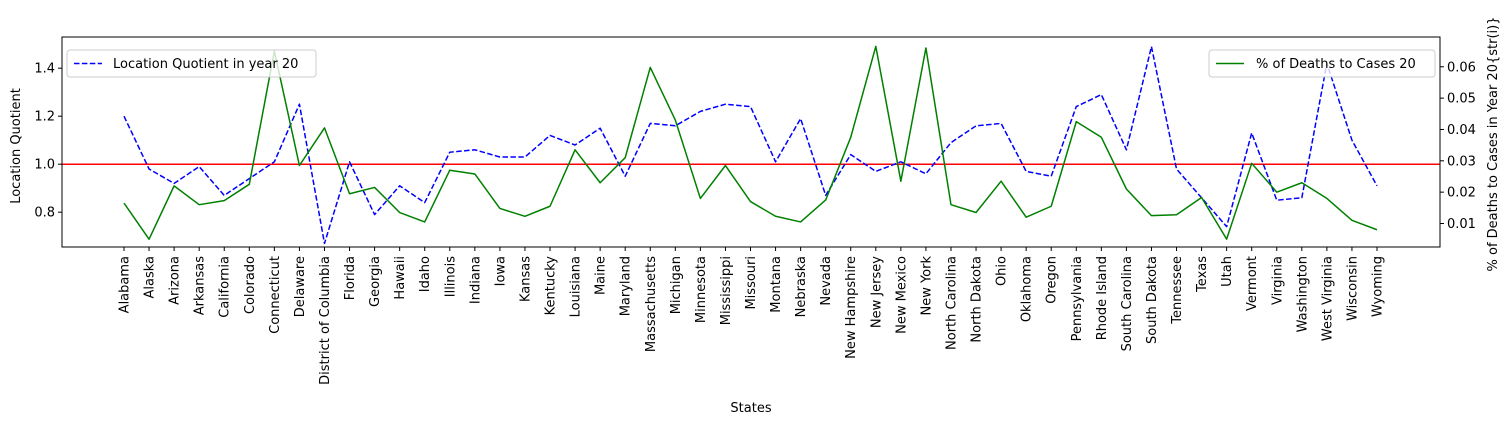  I want to click on x-tick-label: Tennessee, so click(1177, 290).